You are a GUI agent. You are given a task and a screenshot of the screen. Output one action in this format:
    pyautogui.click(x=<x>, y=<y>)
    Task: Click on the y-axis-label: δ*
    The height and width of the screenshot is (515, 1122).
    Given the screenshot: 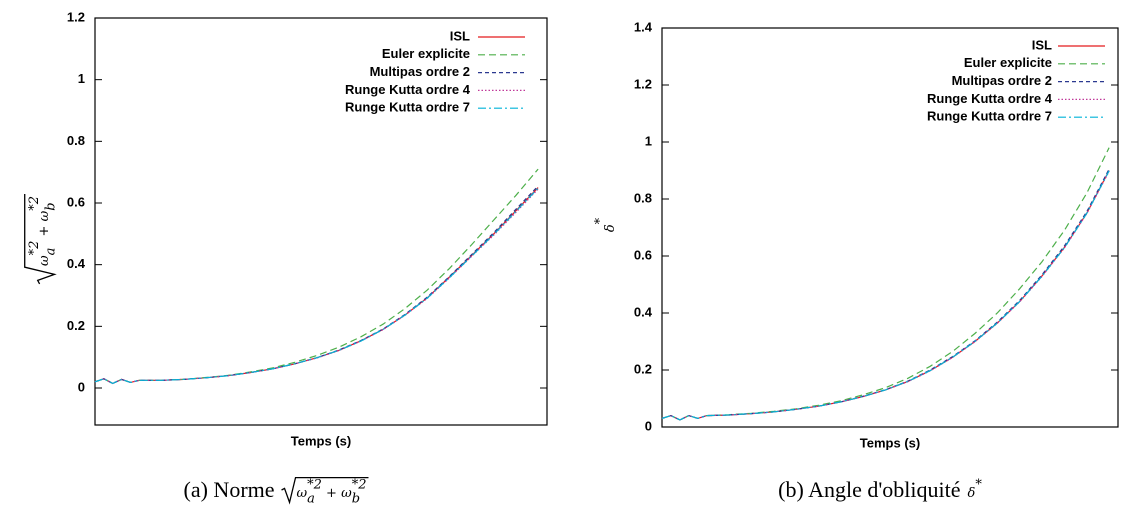 What is the action you would take?
    pyautogui.click(x=605, y=224)
    